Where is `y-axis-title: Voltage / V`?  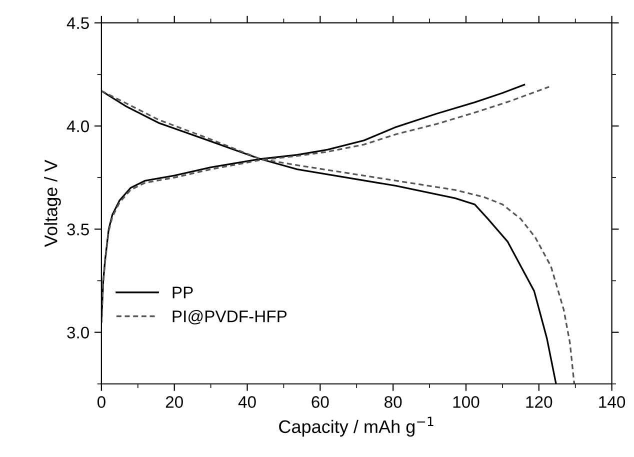
y-axis-title: Voltage / V is located at coordinates (52, 203).